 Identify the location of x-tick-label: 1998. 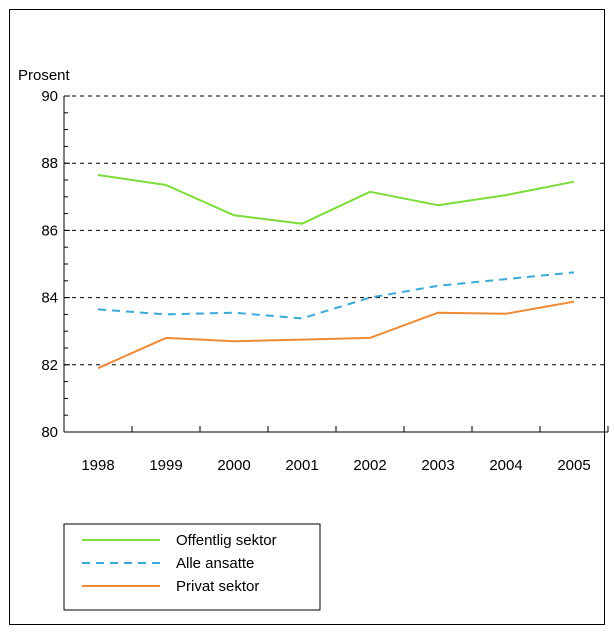
(97, 465).